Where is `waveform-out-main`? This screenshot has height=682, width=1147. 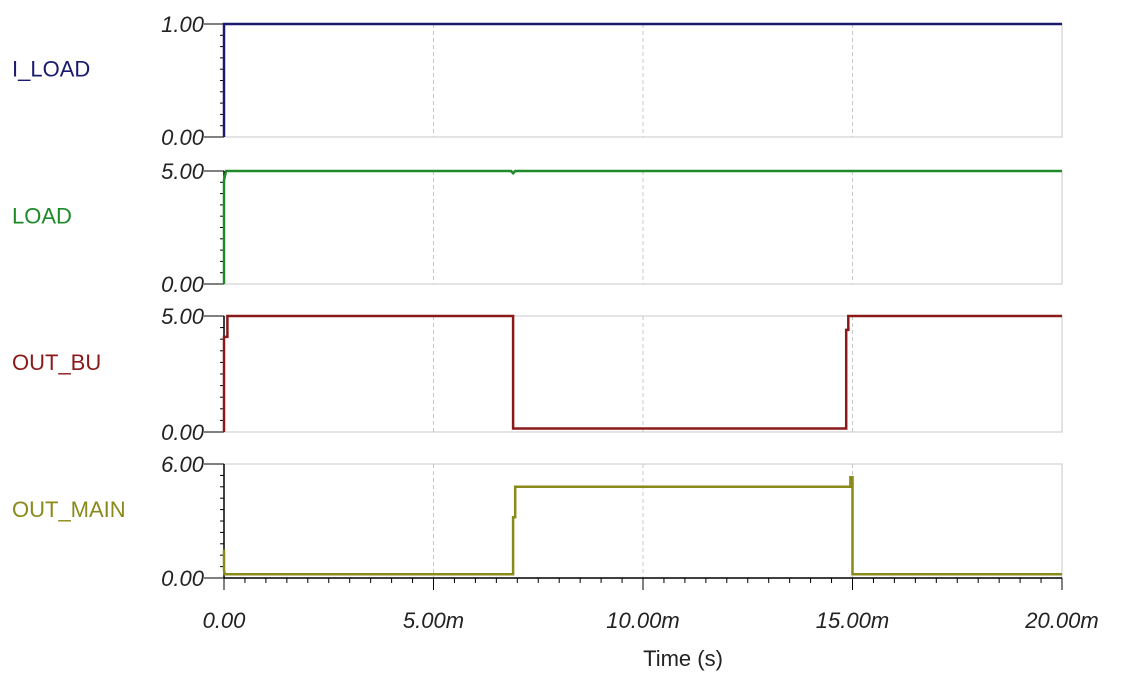
waveform-out-main is located at coordinates (642, 526).